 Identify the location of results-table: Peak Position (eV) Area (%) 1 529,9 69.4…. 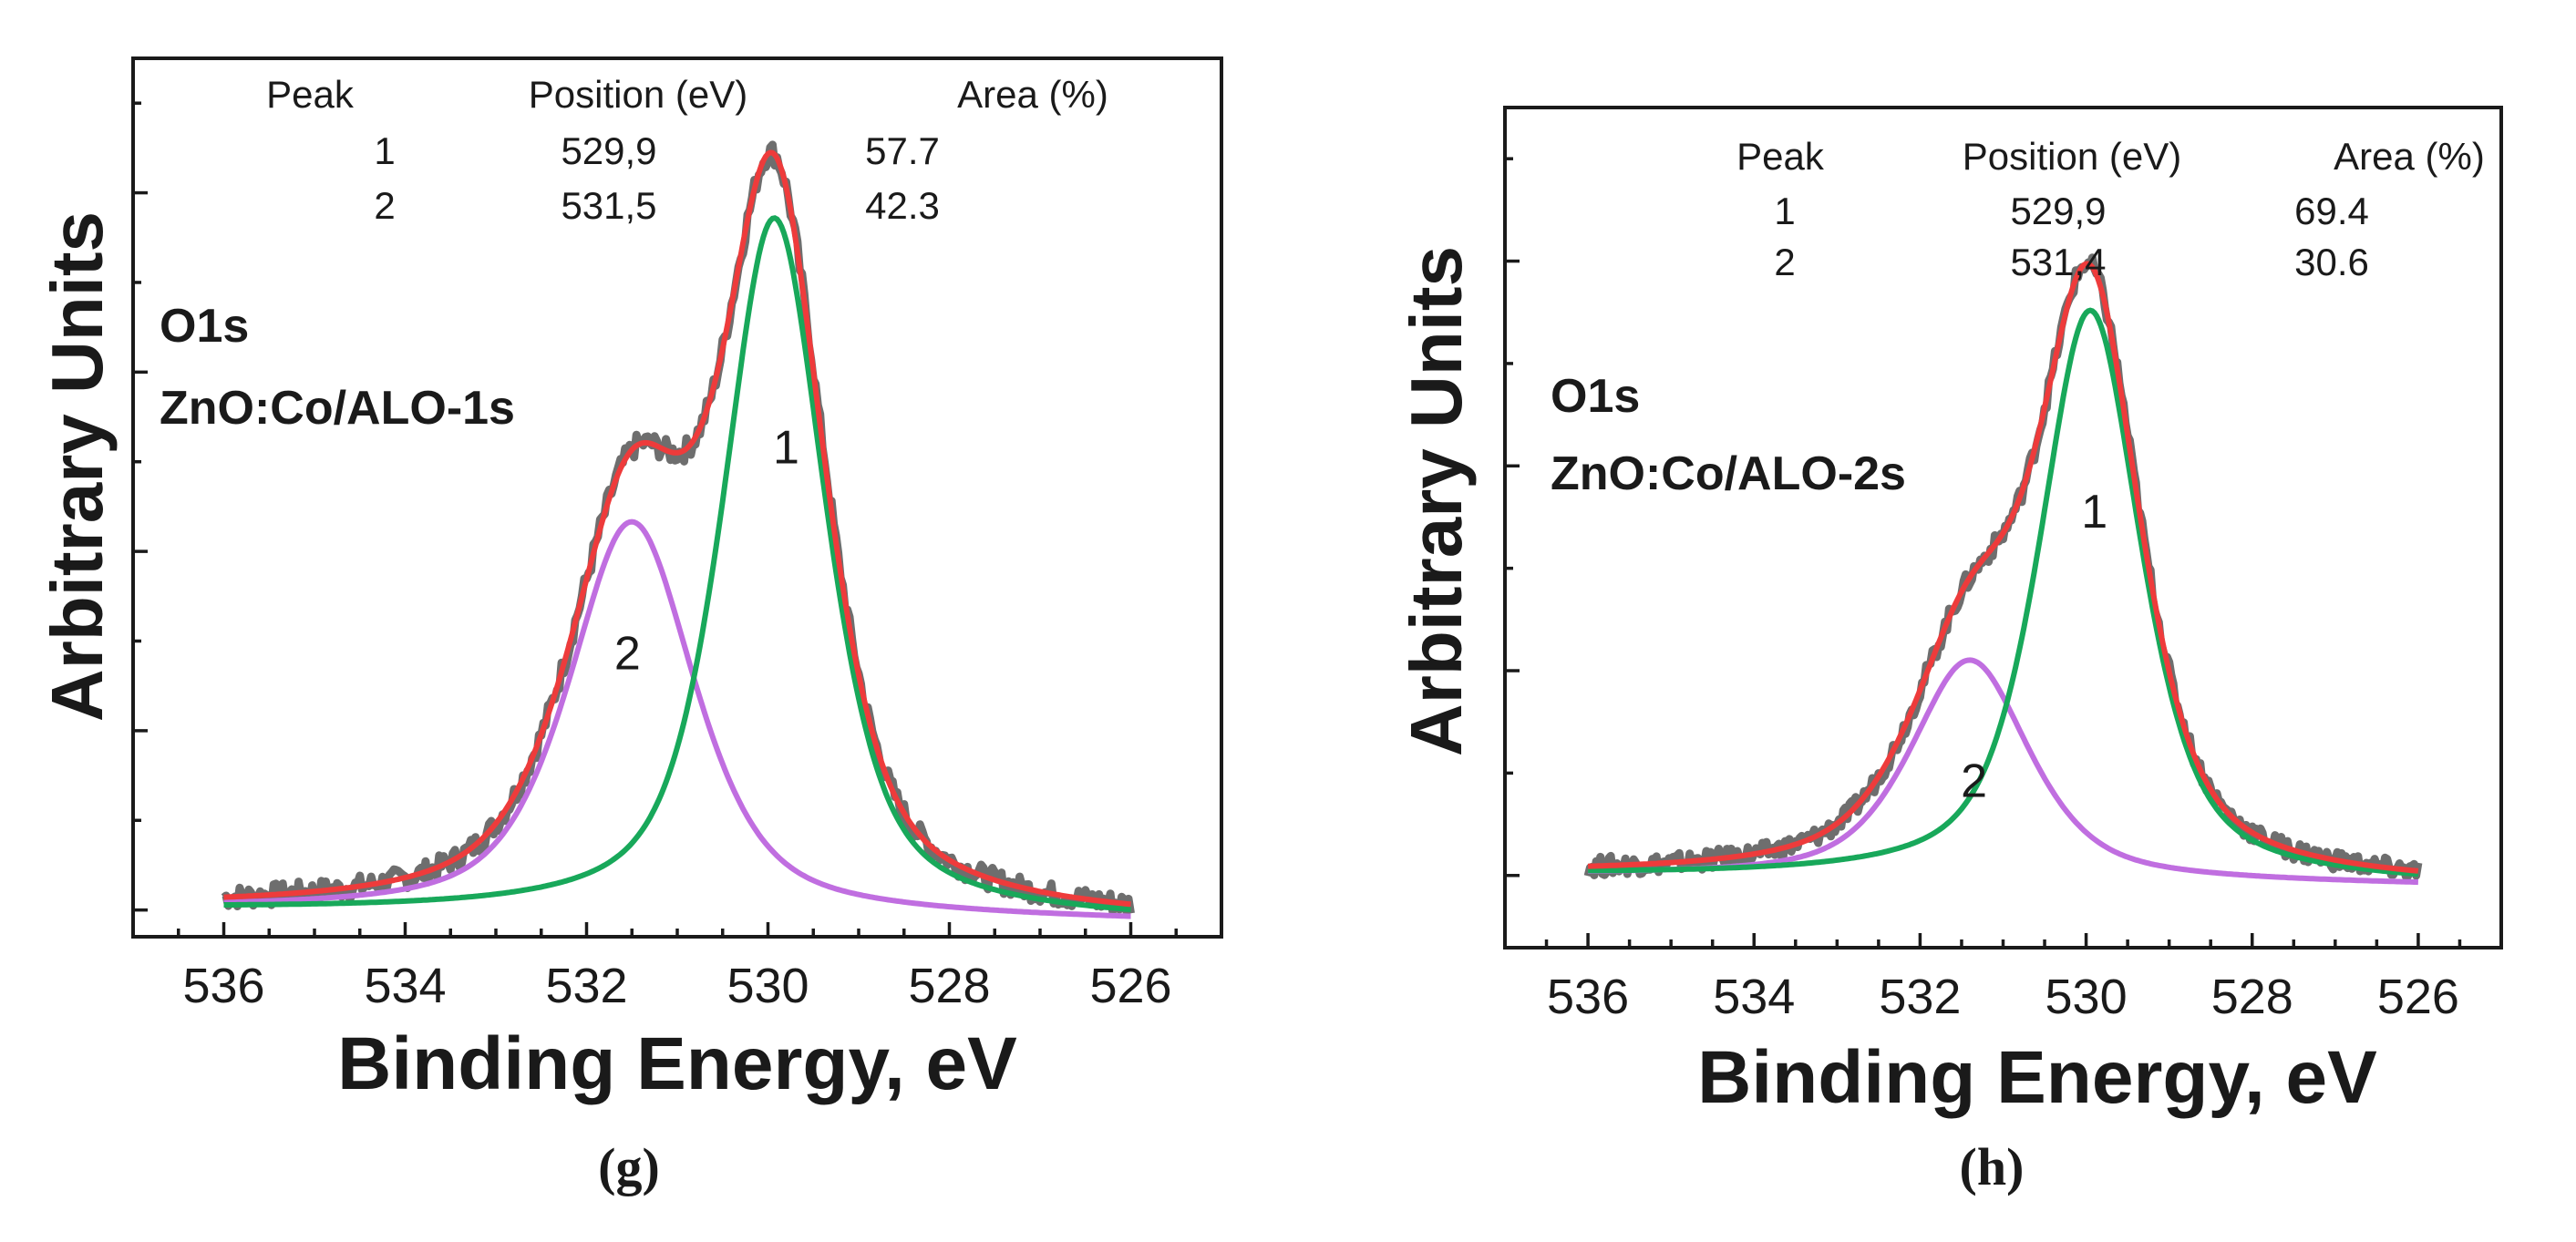
(2110, 209).